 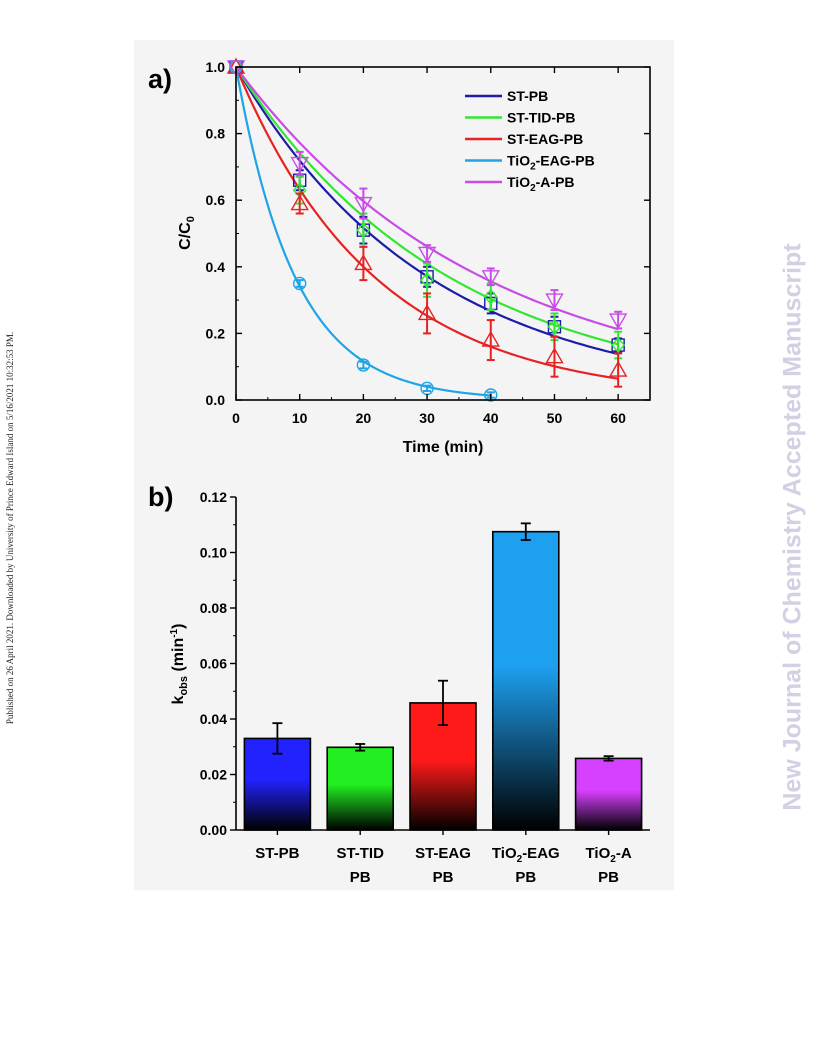 What do you see at coordinates (555, 182) in the screenshot?
I see `legend-label-rest: -A-PB` at bounding box center [555, 182].